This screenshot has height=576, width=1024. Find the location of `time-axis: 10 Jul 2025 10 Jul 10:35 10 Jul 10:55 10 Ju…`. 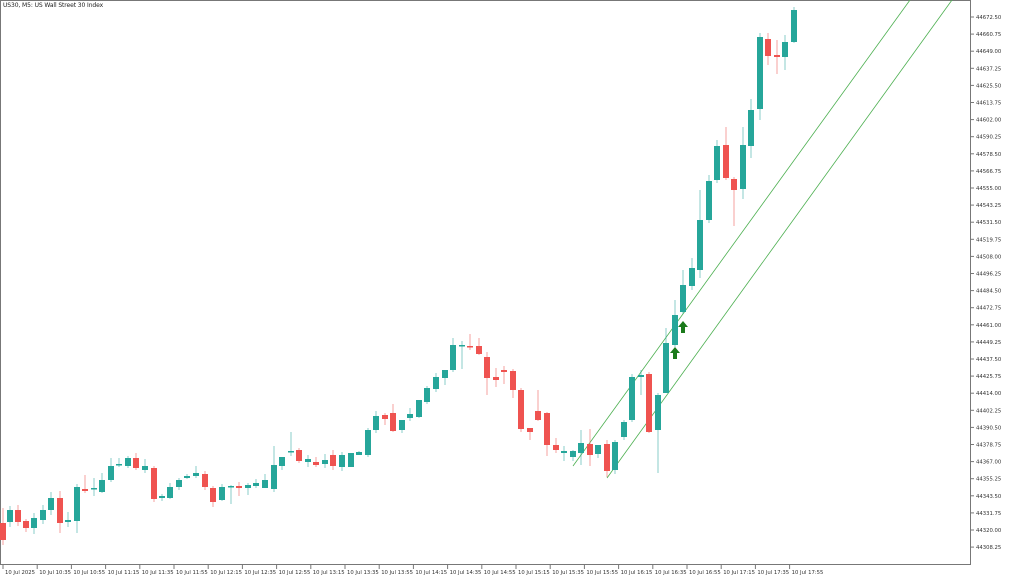

time-axis: 10 Jul 2025 10 Jul 10:35 10 Jul 10:55 10 Ju… is located at coordinates (413, 570).